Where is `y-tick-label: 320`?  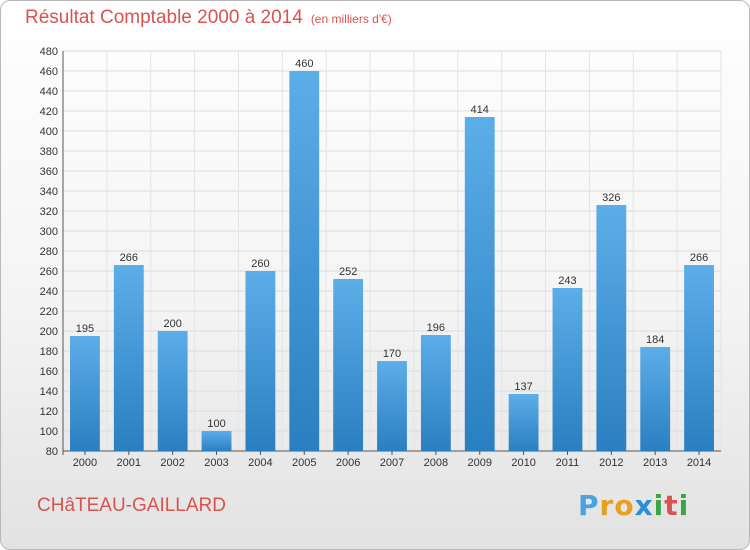
y-tick-label: 320 is located at coordinates (49, 212).